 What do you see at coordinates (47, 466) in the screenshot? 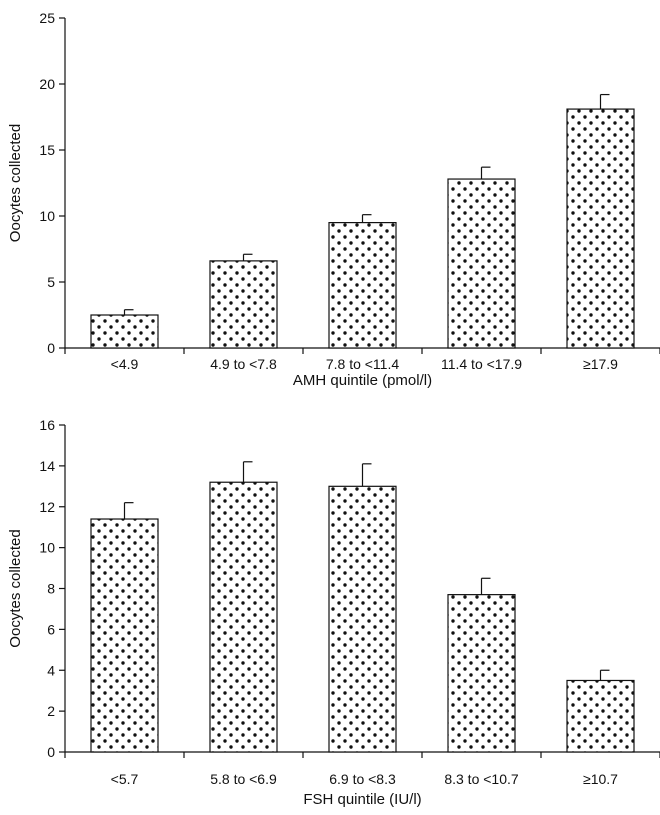
I see `y-tick-label: 14` at bounding box center [47, 466].